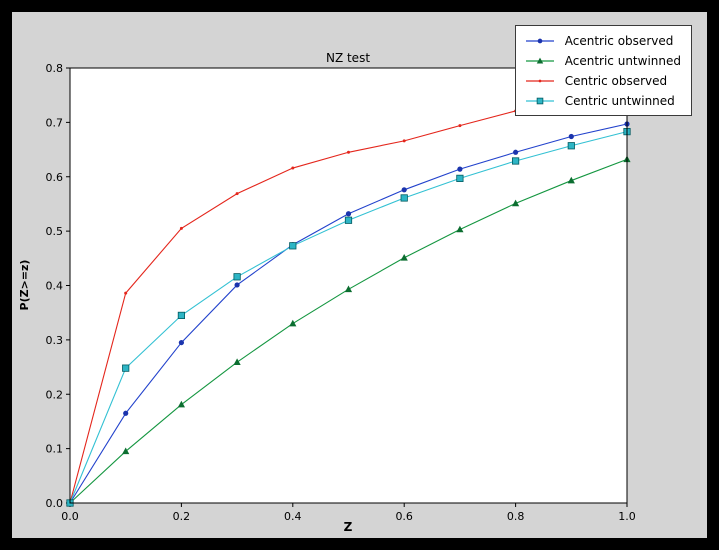  What do you see at coordinates (55, 68) in the screenshot?
I see `y-tick-label: 0.8` at bounding box center [55, 68].